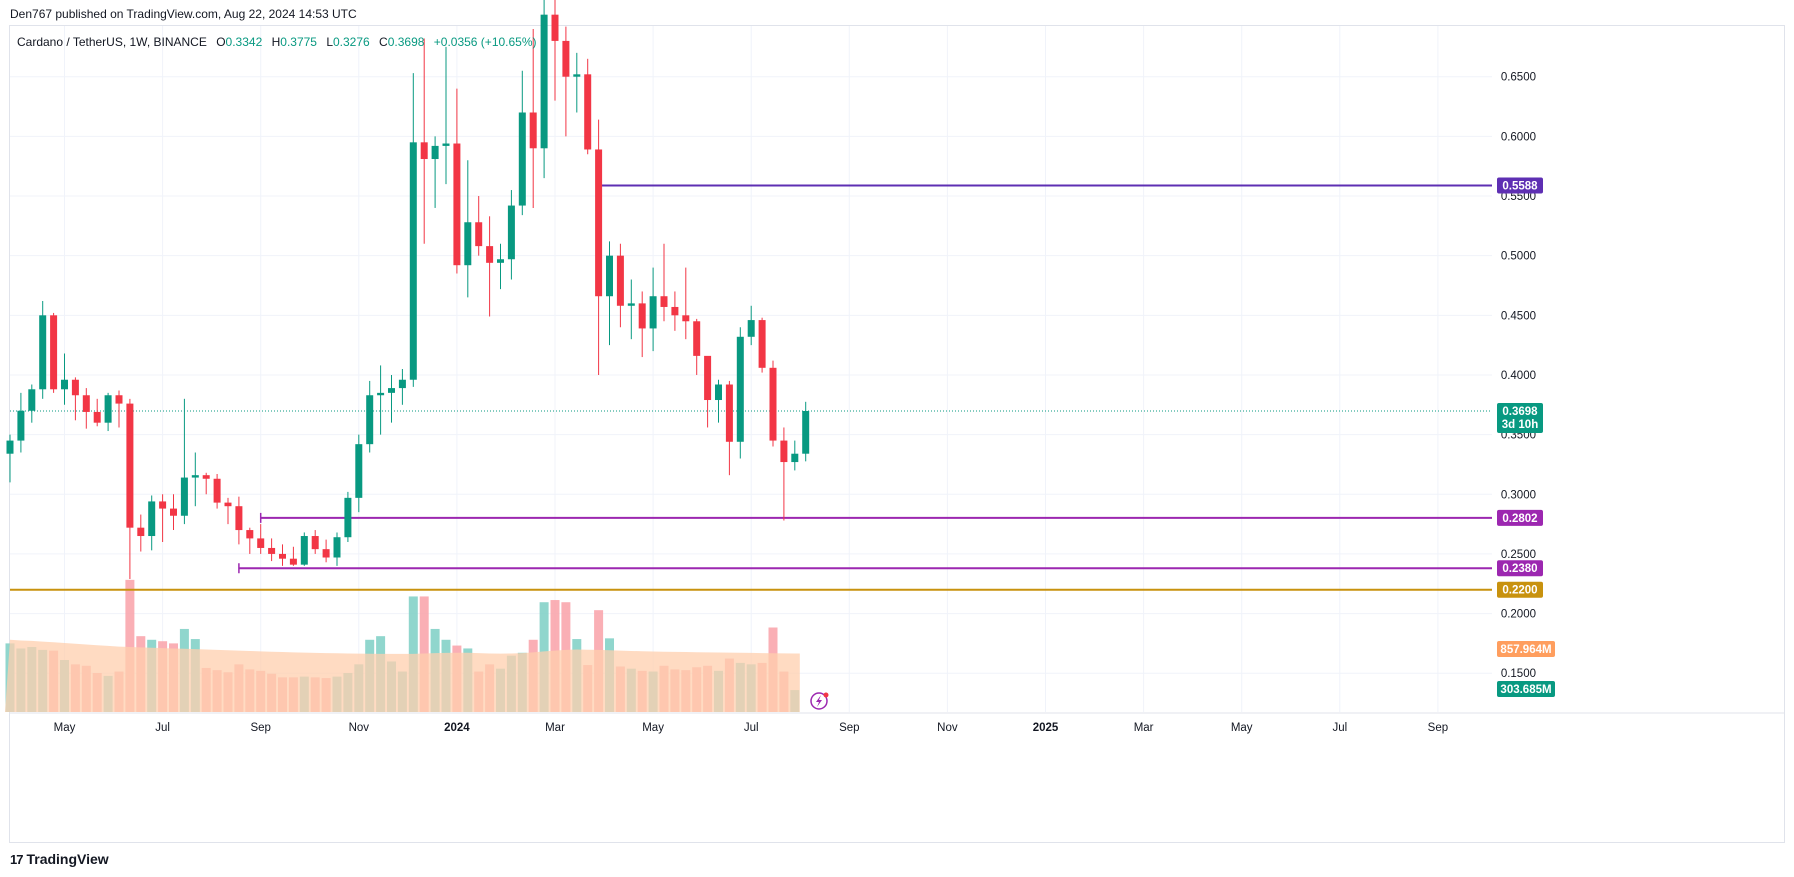 This screenshot has height=877, width=1794. Describe the element at coordinates (1518, 137) in the screenshot. I see `y-tick-label: 0.6000` at that location.